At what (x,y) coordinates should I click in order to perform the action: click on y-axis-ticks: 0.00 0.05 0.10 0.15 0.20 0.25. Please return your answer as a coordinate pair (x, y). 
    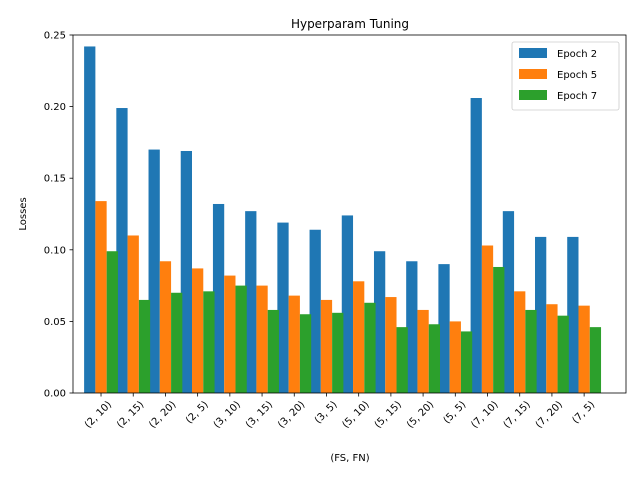
    Looking at the image, I should click on (58, 215).